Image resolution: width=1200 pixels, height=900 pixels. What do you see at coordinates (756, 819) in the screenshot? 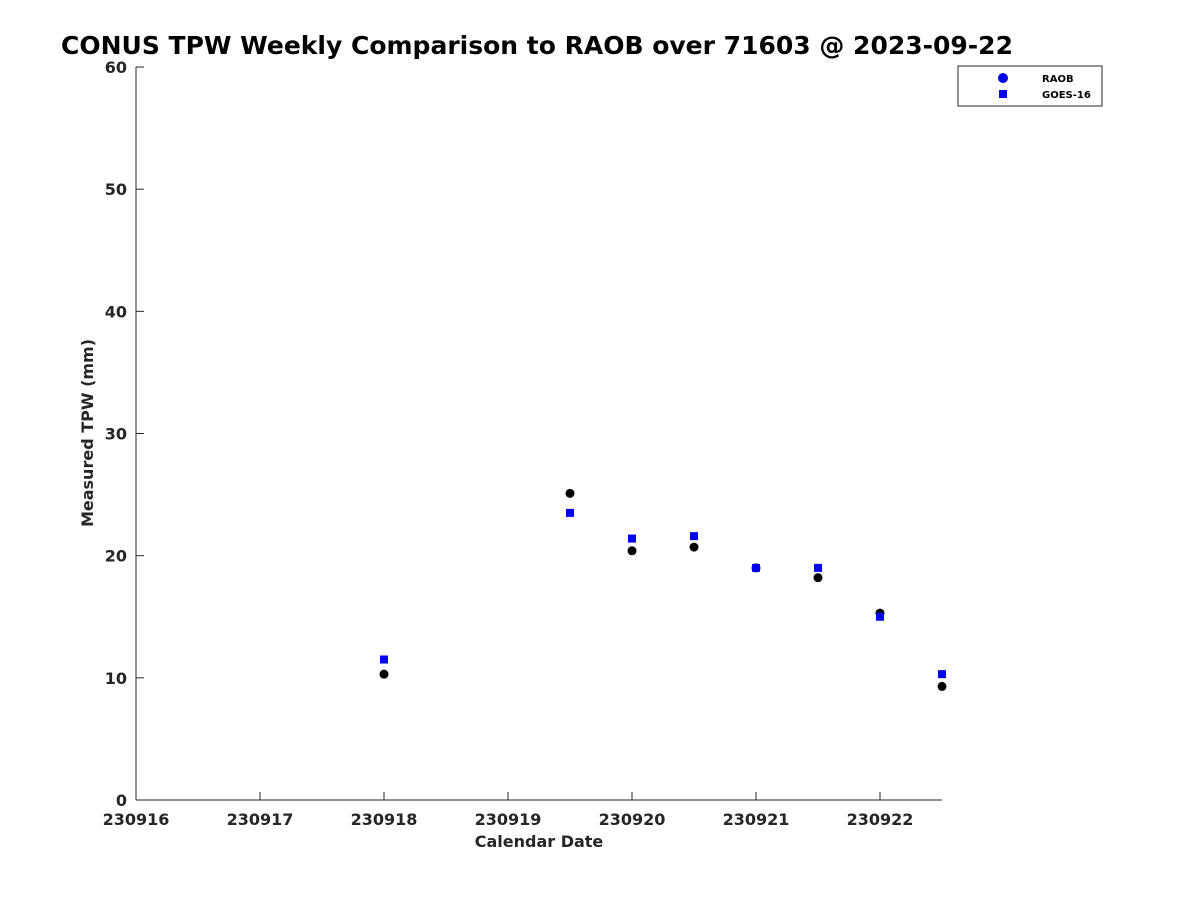
I see `x-tick-label: 230921` at bounding box center [756, 819].